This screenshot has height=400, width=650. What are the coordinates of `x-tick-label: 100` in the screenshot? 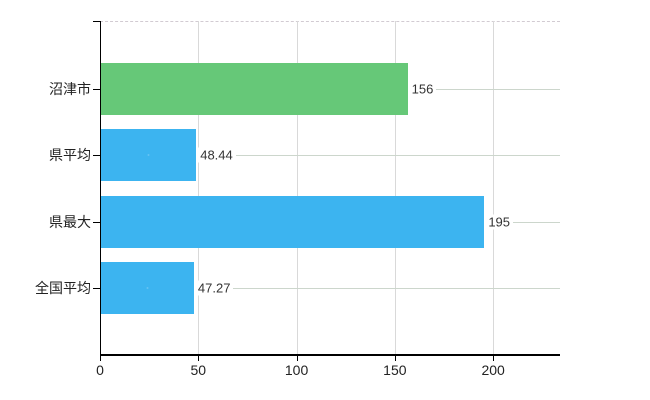 It's located at (296, 370).